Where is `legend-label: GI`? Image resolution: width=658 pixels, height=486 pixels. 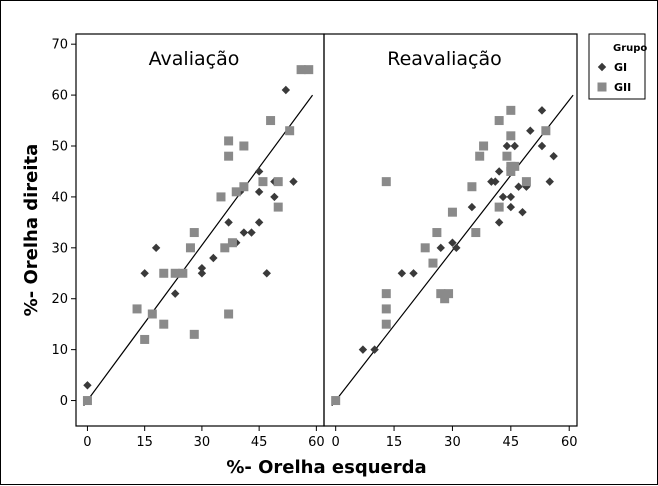 legend-label: GI is located at coordinates (620, 67).